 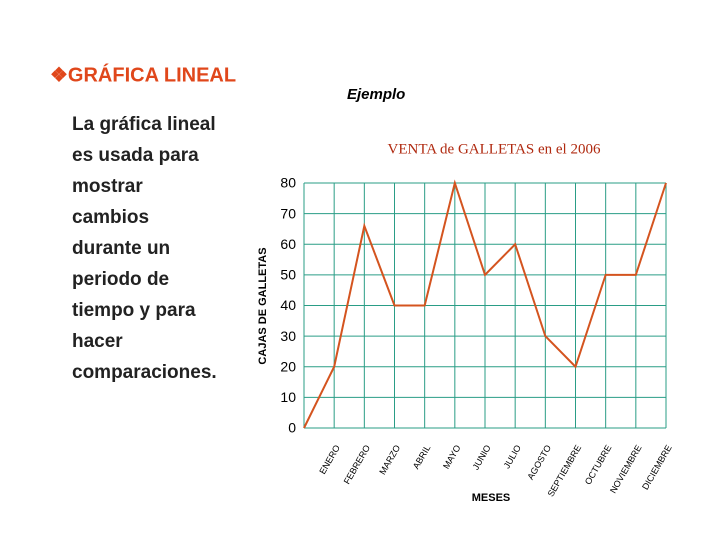 I want to click on intro-line: es usada para, so click(x=135, y=155).